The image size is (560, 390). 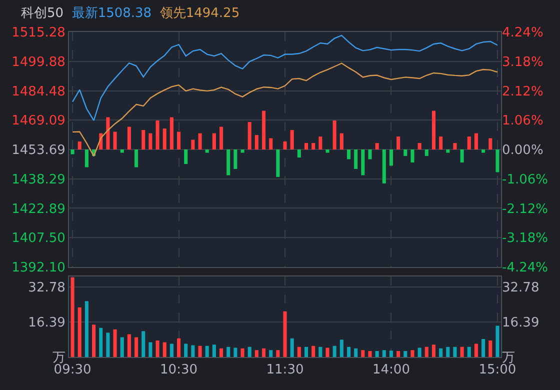 What do you see at coordinates (47, 322) in the screenshot?
I see `y-tick-label: 16.39` at bounding box center [47, 322].